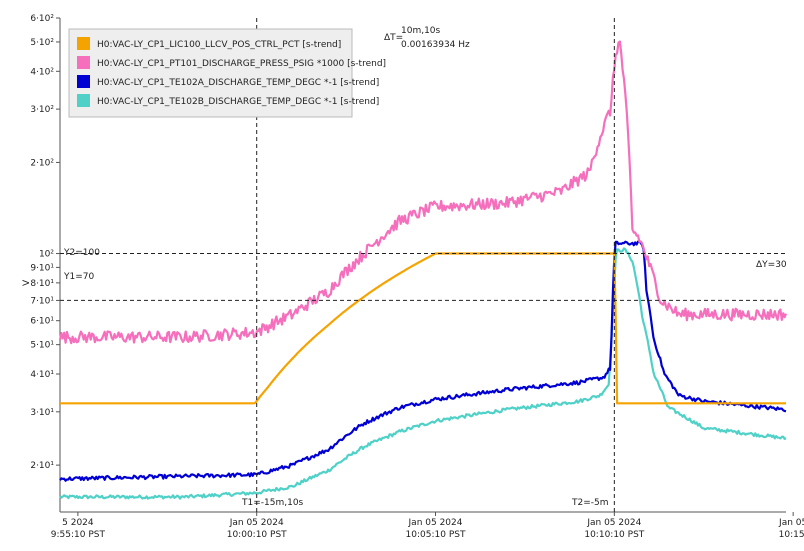  I want to click on y-tick-label: 8·10¹, so click(42, 284).